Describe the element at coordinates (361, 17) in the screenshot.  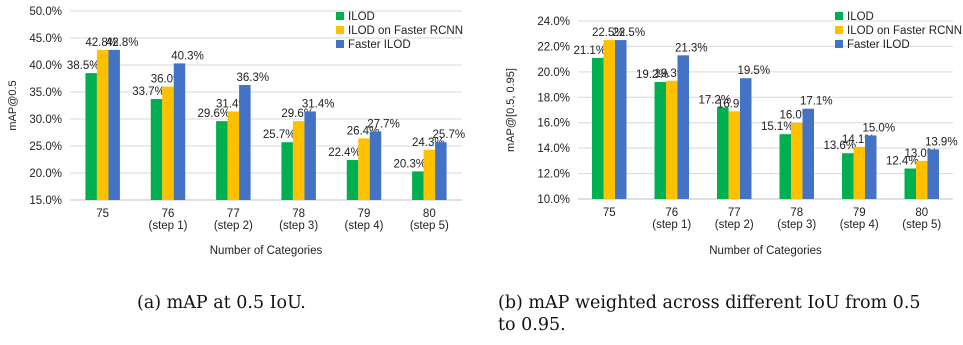
I see `legend-entry: ILOD` at that location.